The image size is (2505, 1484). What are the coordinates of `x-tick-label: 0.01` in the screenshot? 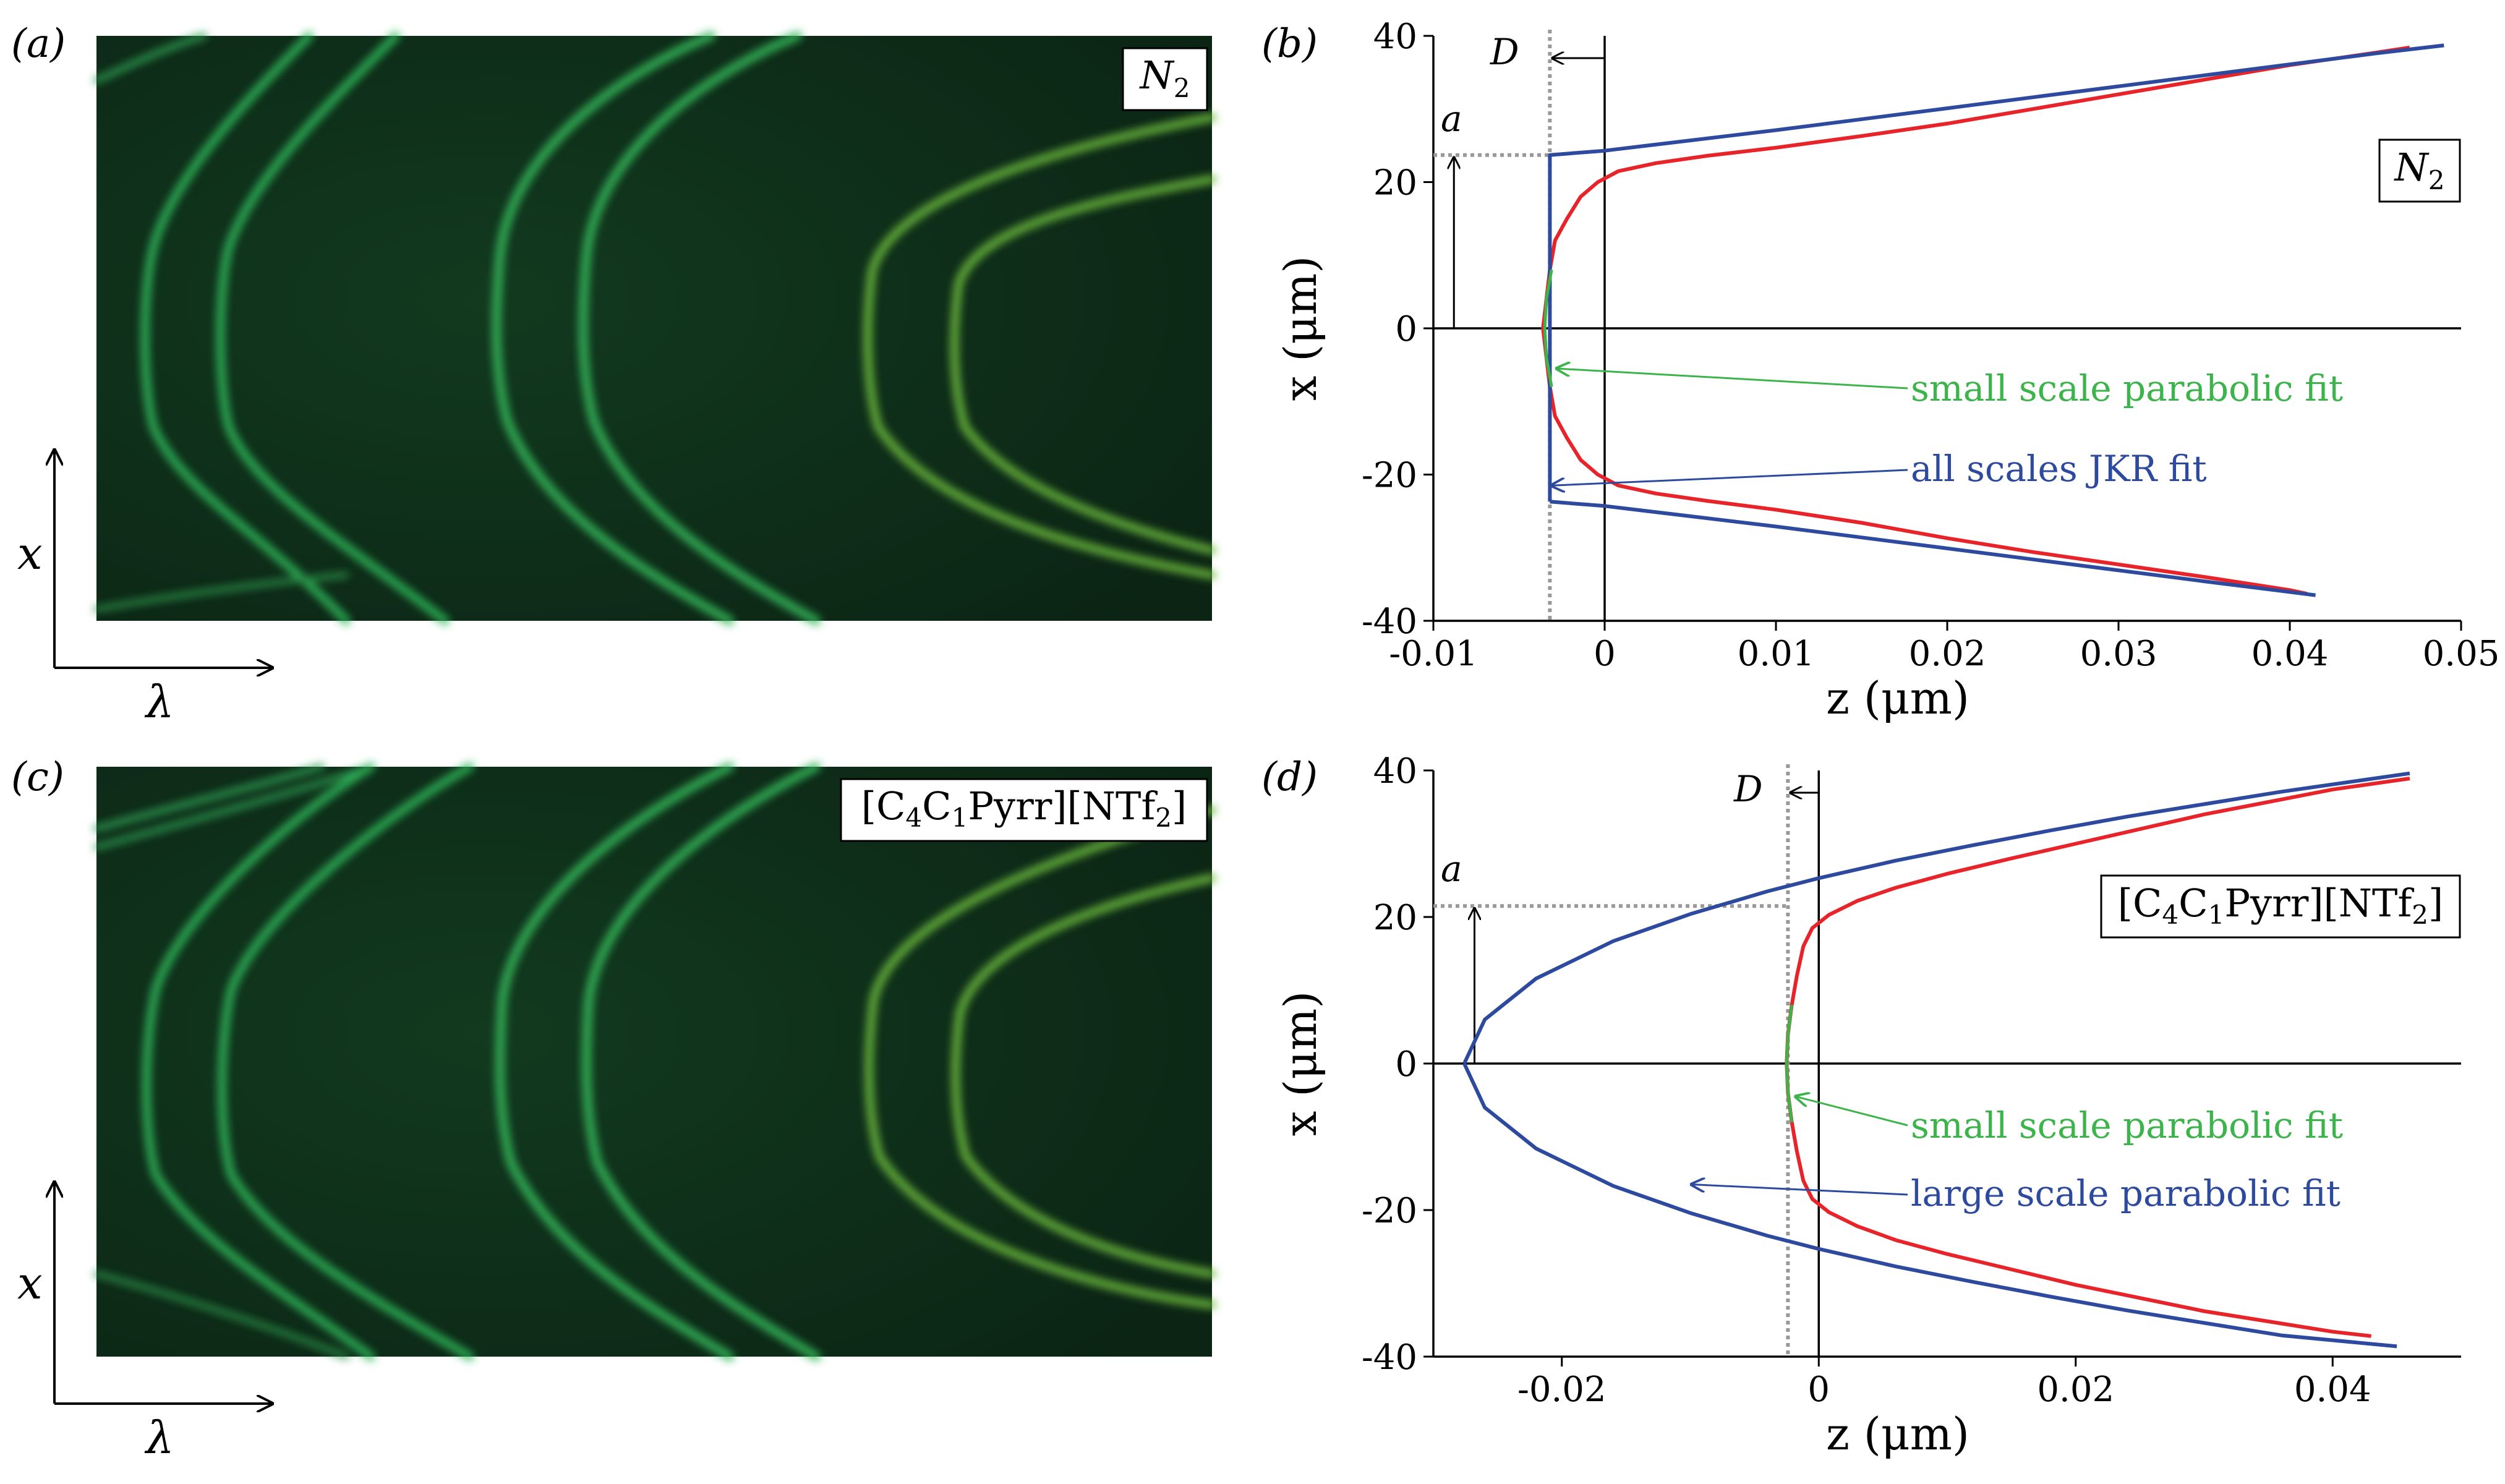 It's located at (1777, 654).